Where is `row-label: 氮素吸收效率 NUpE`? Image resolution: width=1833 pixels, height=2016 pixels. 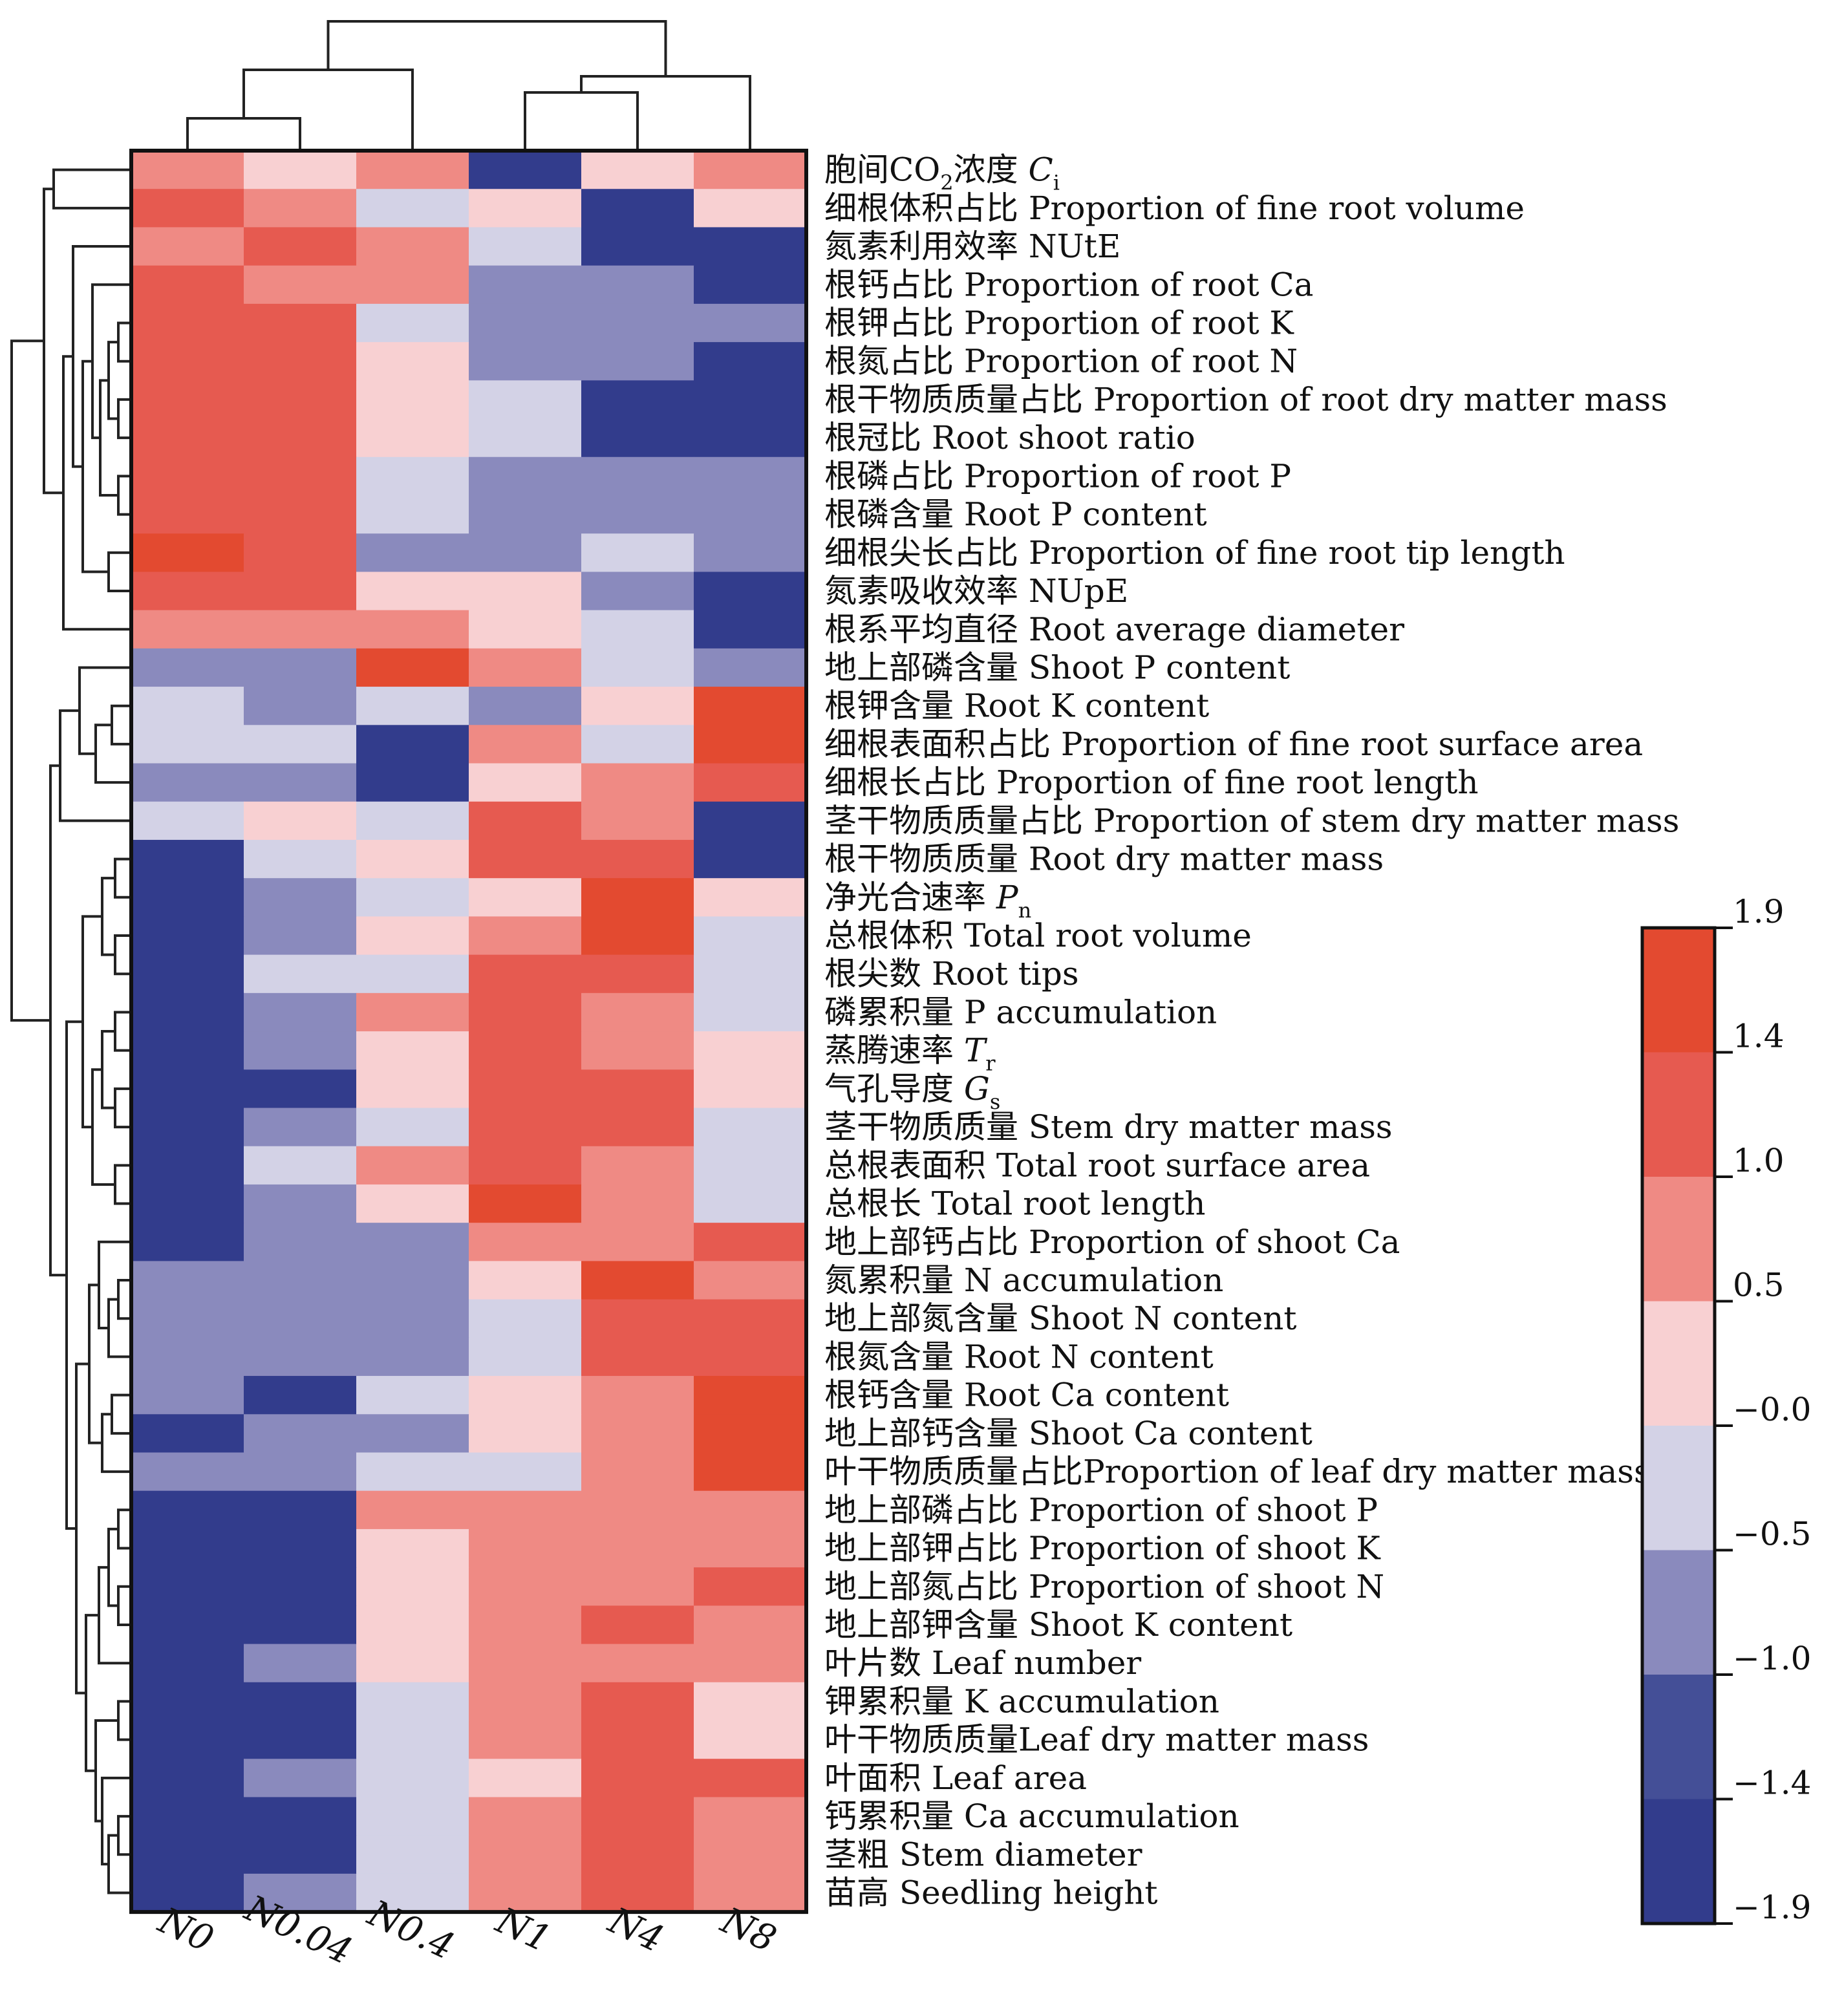
row-label: 氮素吸收效率 NUpE is located at coordinates (976, 591).